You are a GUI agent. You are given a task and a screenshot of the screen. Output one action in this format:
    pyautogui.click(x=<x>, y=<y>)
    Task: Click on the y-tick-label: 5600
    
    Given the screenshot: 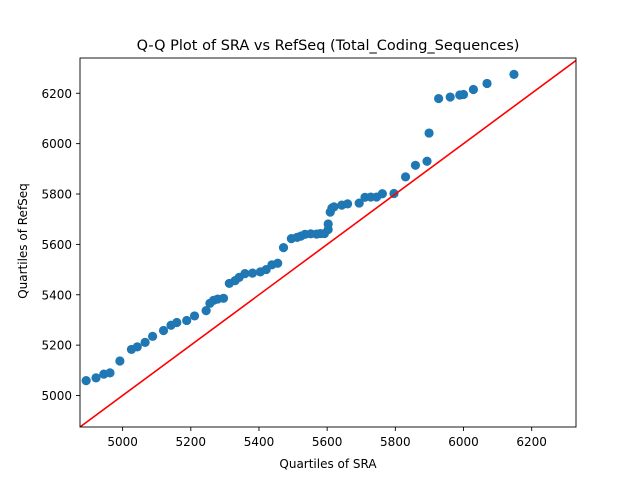 What is the action you would take?
    pyautogui.click(x=56, y=245)
    